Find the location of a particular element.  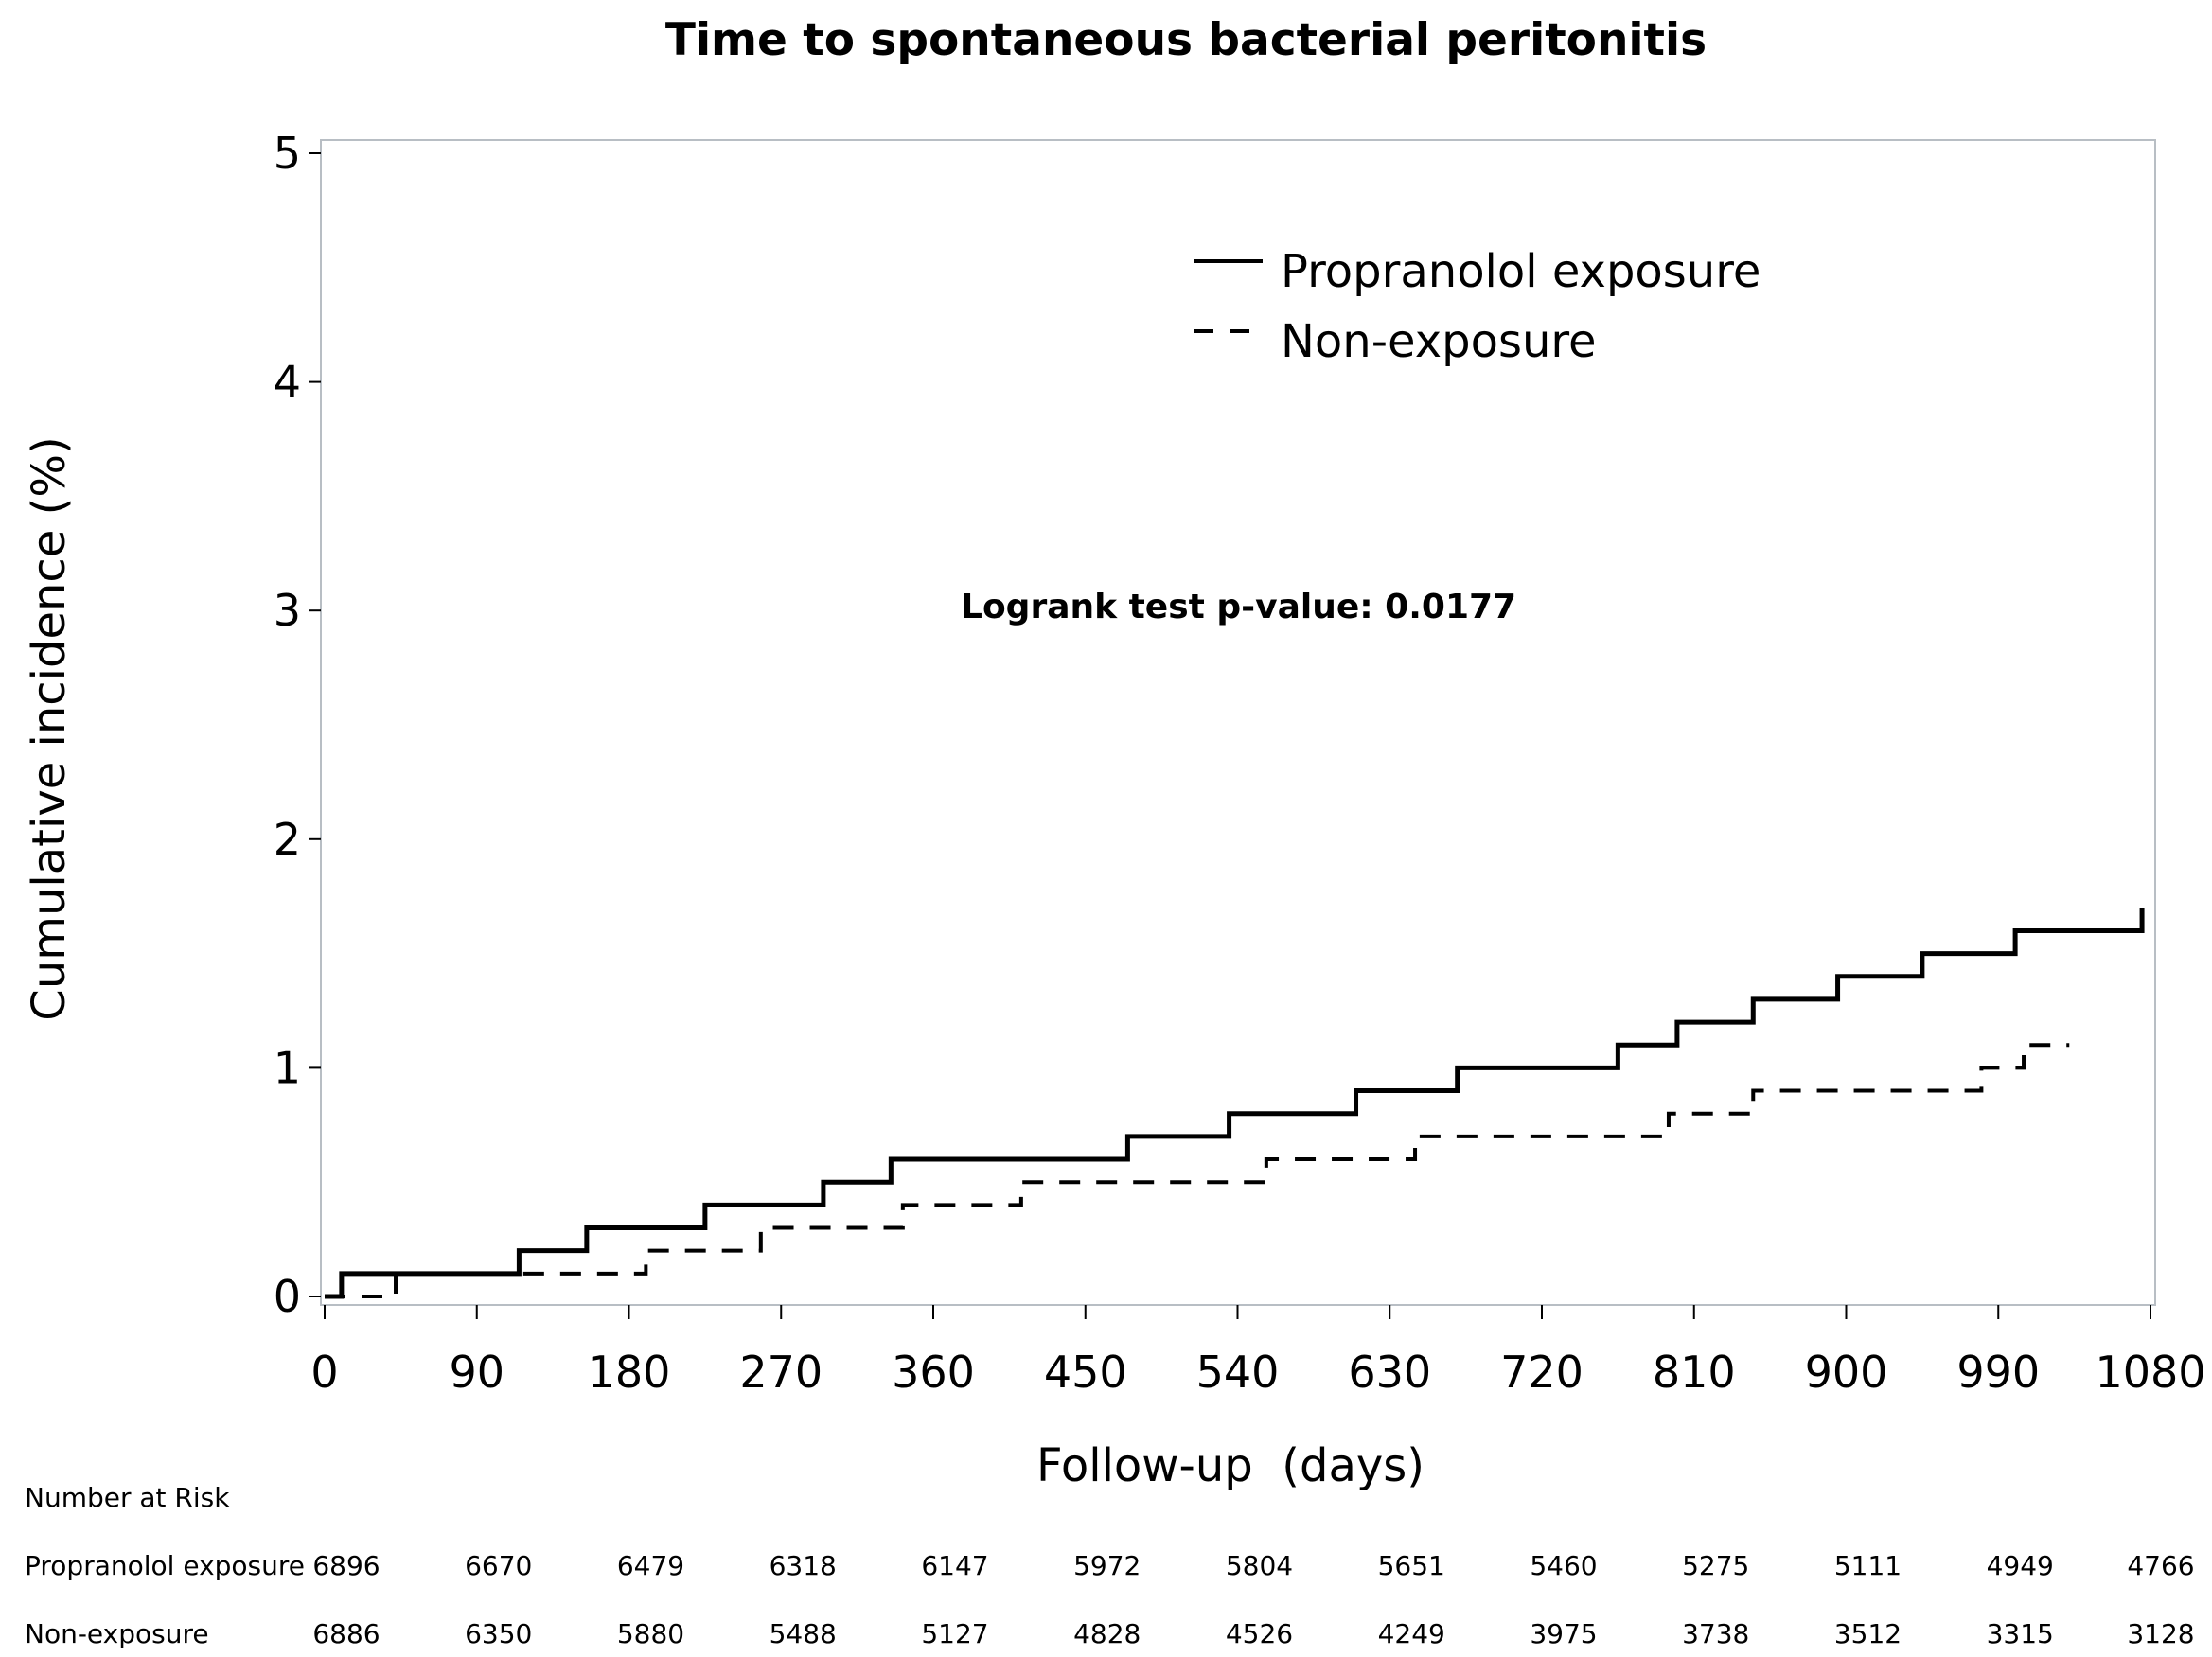

logrank-annotation: Logrank test p-value: 0.0177 is located at coordinates (1238, 607).